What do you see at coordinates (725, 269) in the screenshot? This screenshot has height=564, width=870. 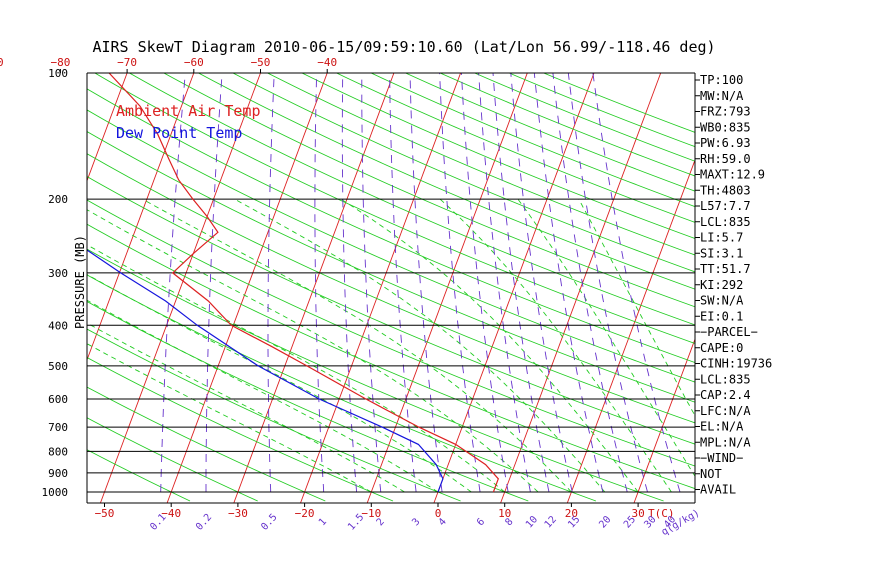 I see `index-item: TT:51.7` at bounding box center [725, 269].